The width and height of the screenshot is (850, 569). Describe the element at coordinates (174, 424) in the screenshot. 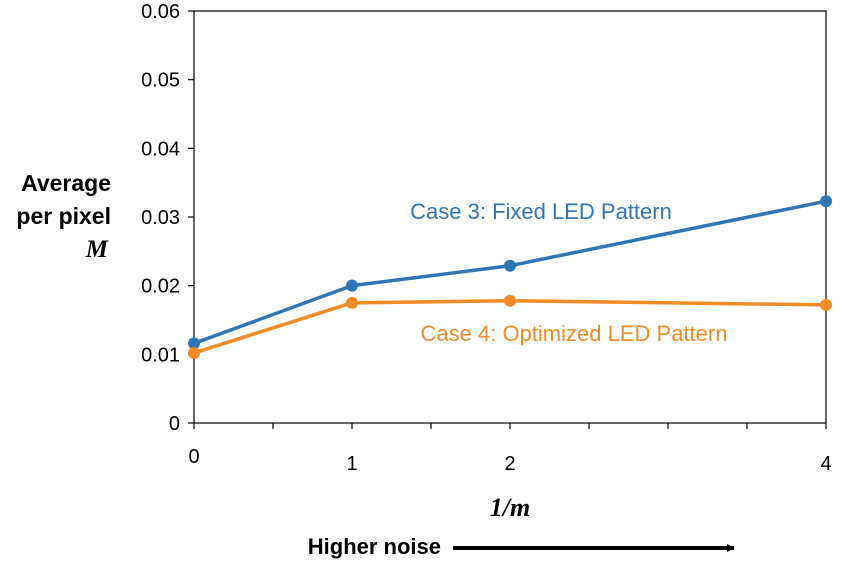

I see `y-tick-label: 0` at that location.